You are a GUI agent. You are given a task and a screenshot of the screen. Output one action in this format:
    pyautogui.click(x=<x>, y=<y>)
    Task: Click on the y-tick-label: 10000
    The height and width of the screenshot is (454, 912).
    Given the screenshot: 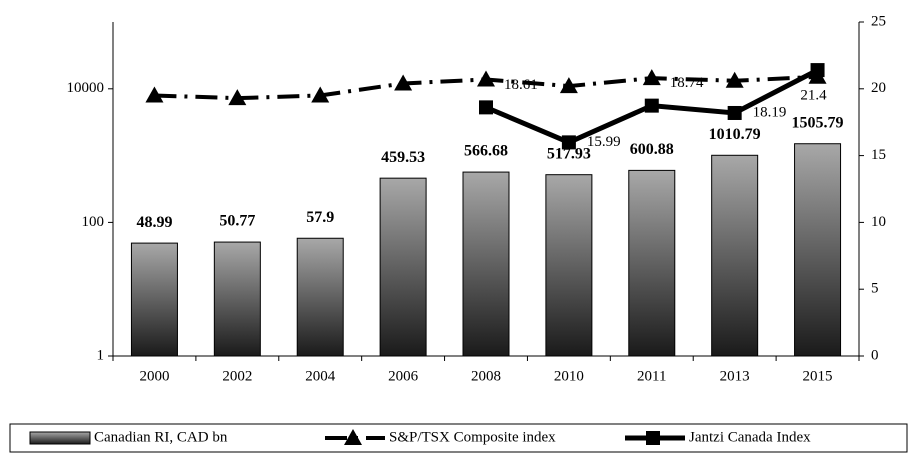 What is the action you would take?
    pyautogui.click(x=86, y=88)
    